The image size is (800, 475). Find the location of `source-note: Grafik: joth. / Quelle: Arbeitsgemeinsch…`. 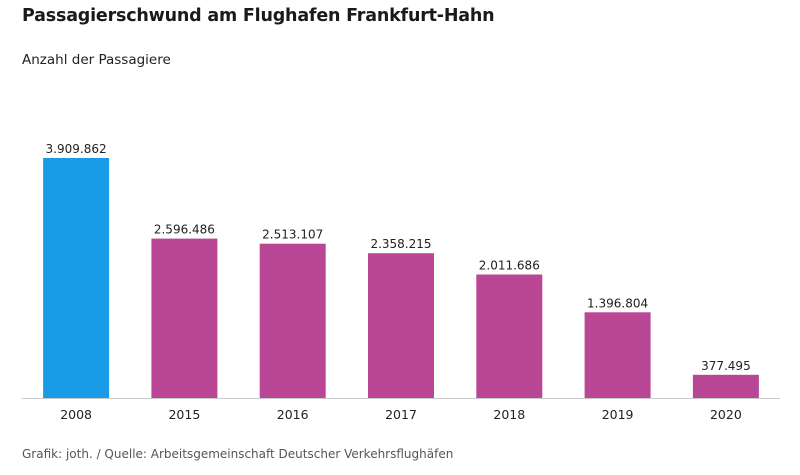

source-note: Grafik: joth. / Quelle: Arbeitsgemeinsch… is located at coordinates (238, 454).